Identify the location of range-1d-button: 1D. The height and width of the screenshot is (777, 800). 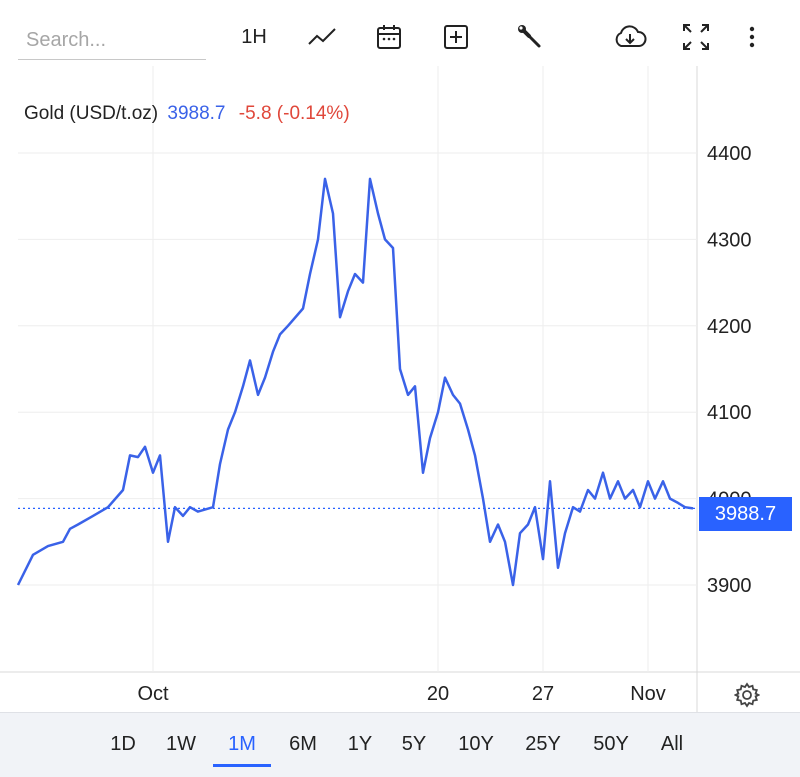
(123, 744).